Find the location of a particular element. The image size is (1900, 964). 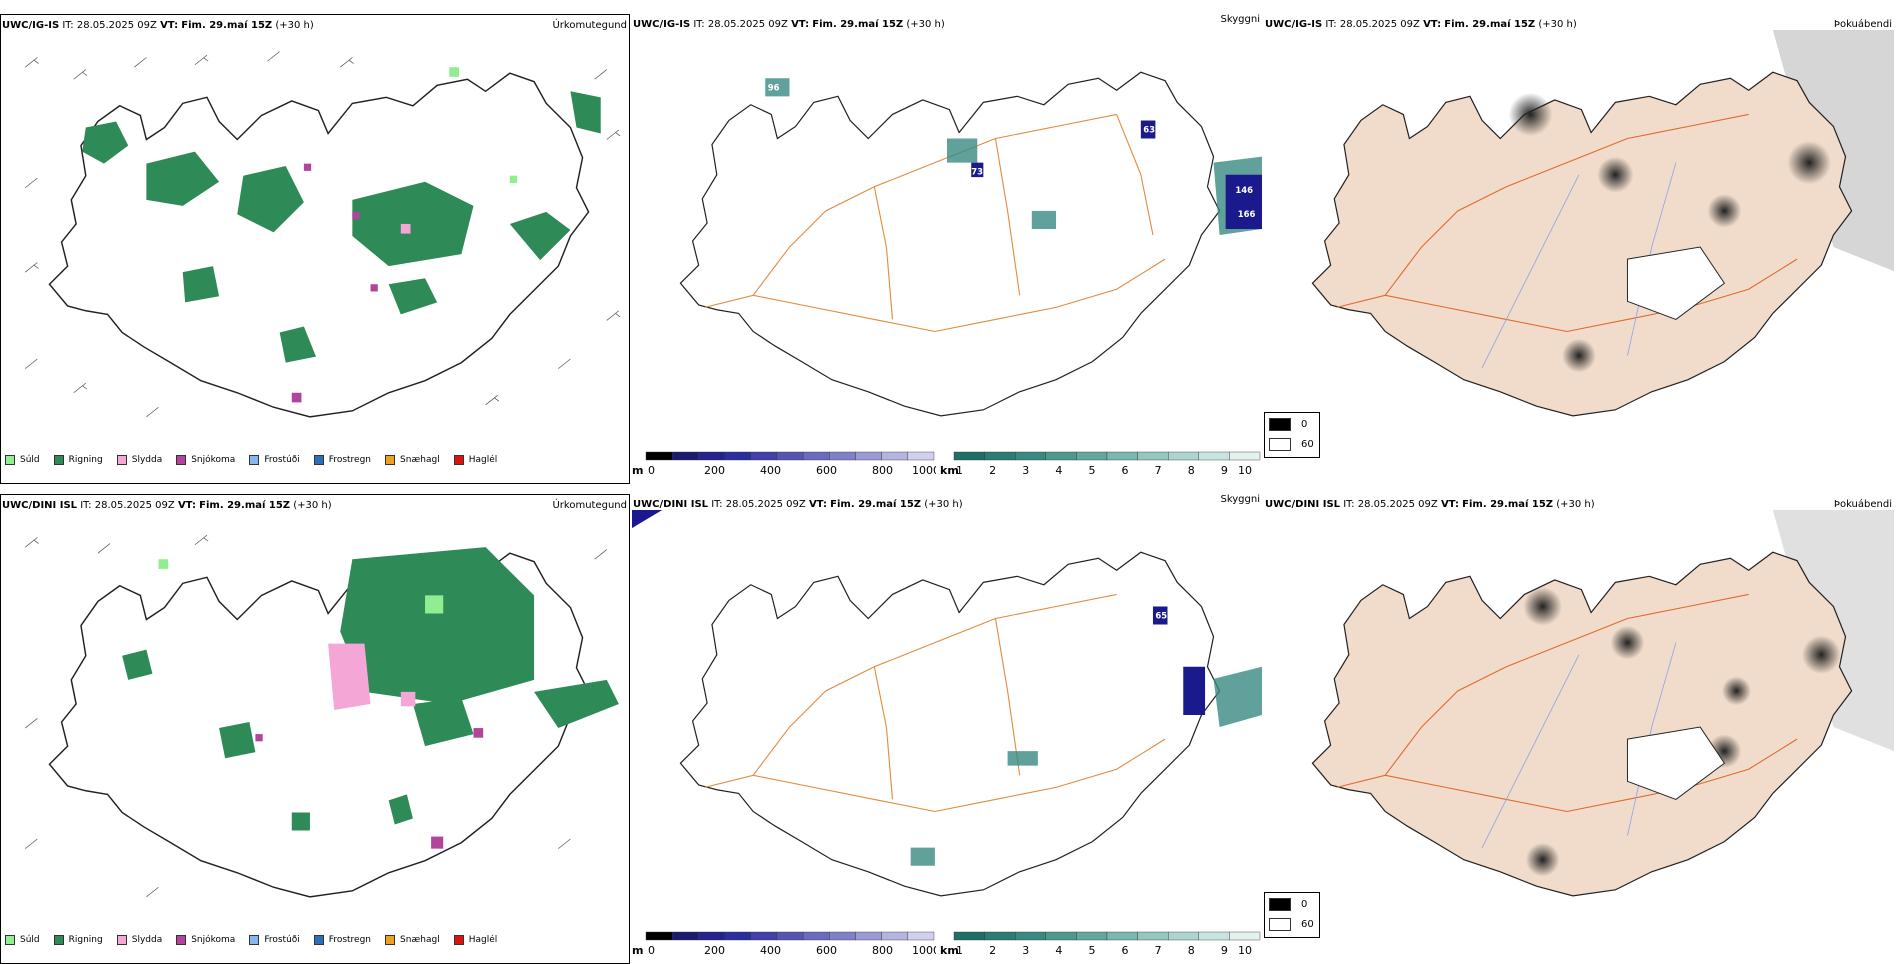

panel-title: Þokuábendi is located at coordinates (1862, 24).